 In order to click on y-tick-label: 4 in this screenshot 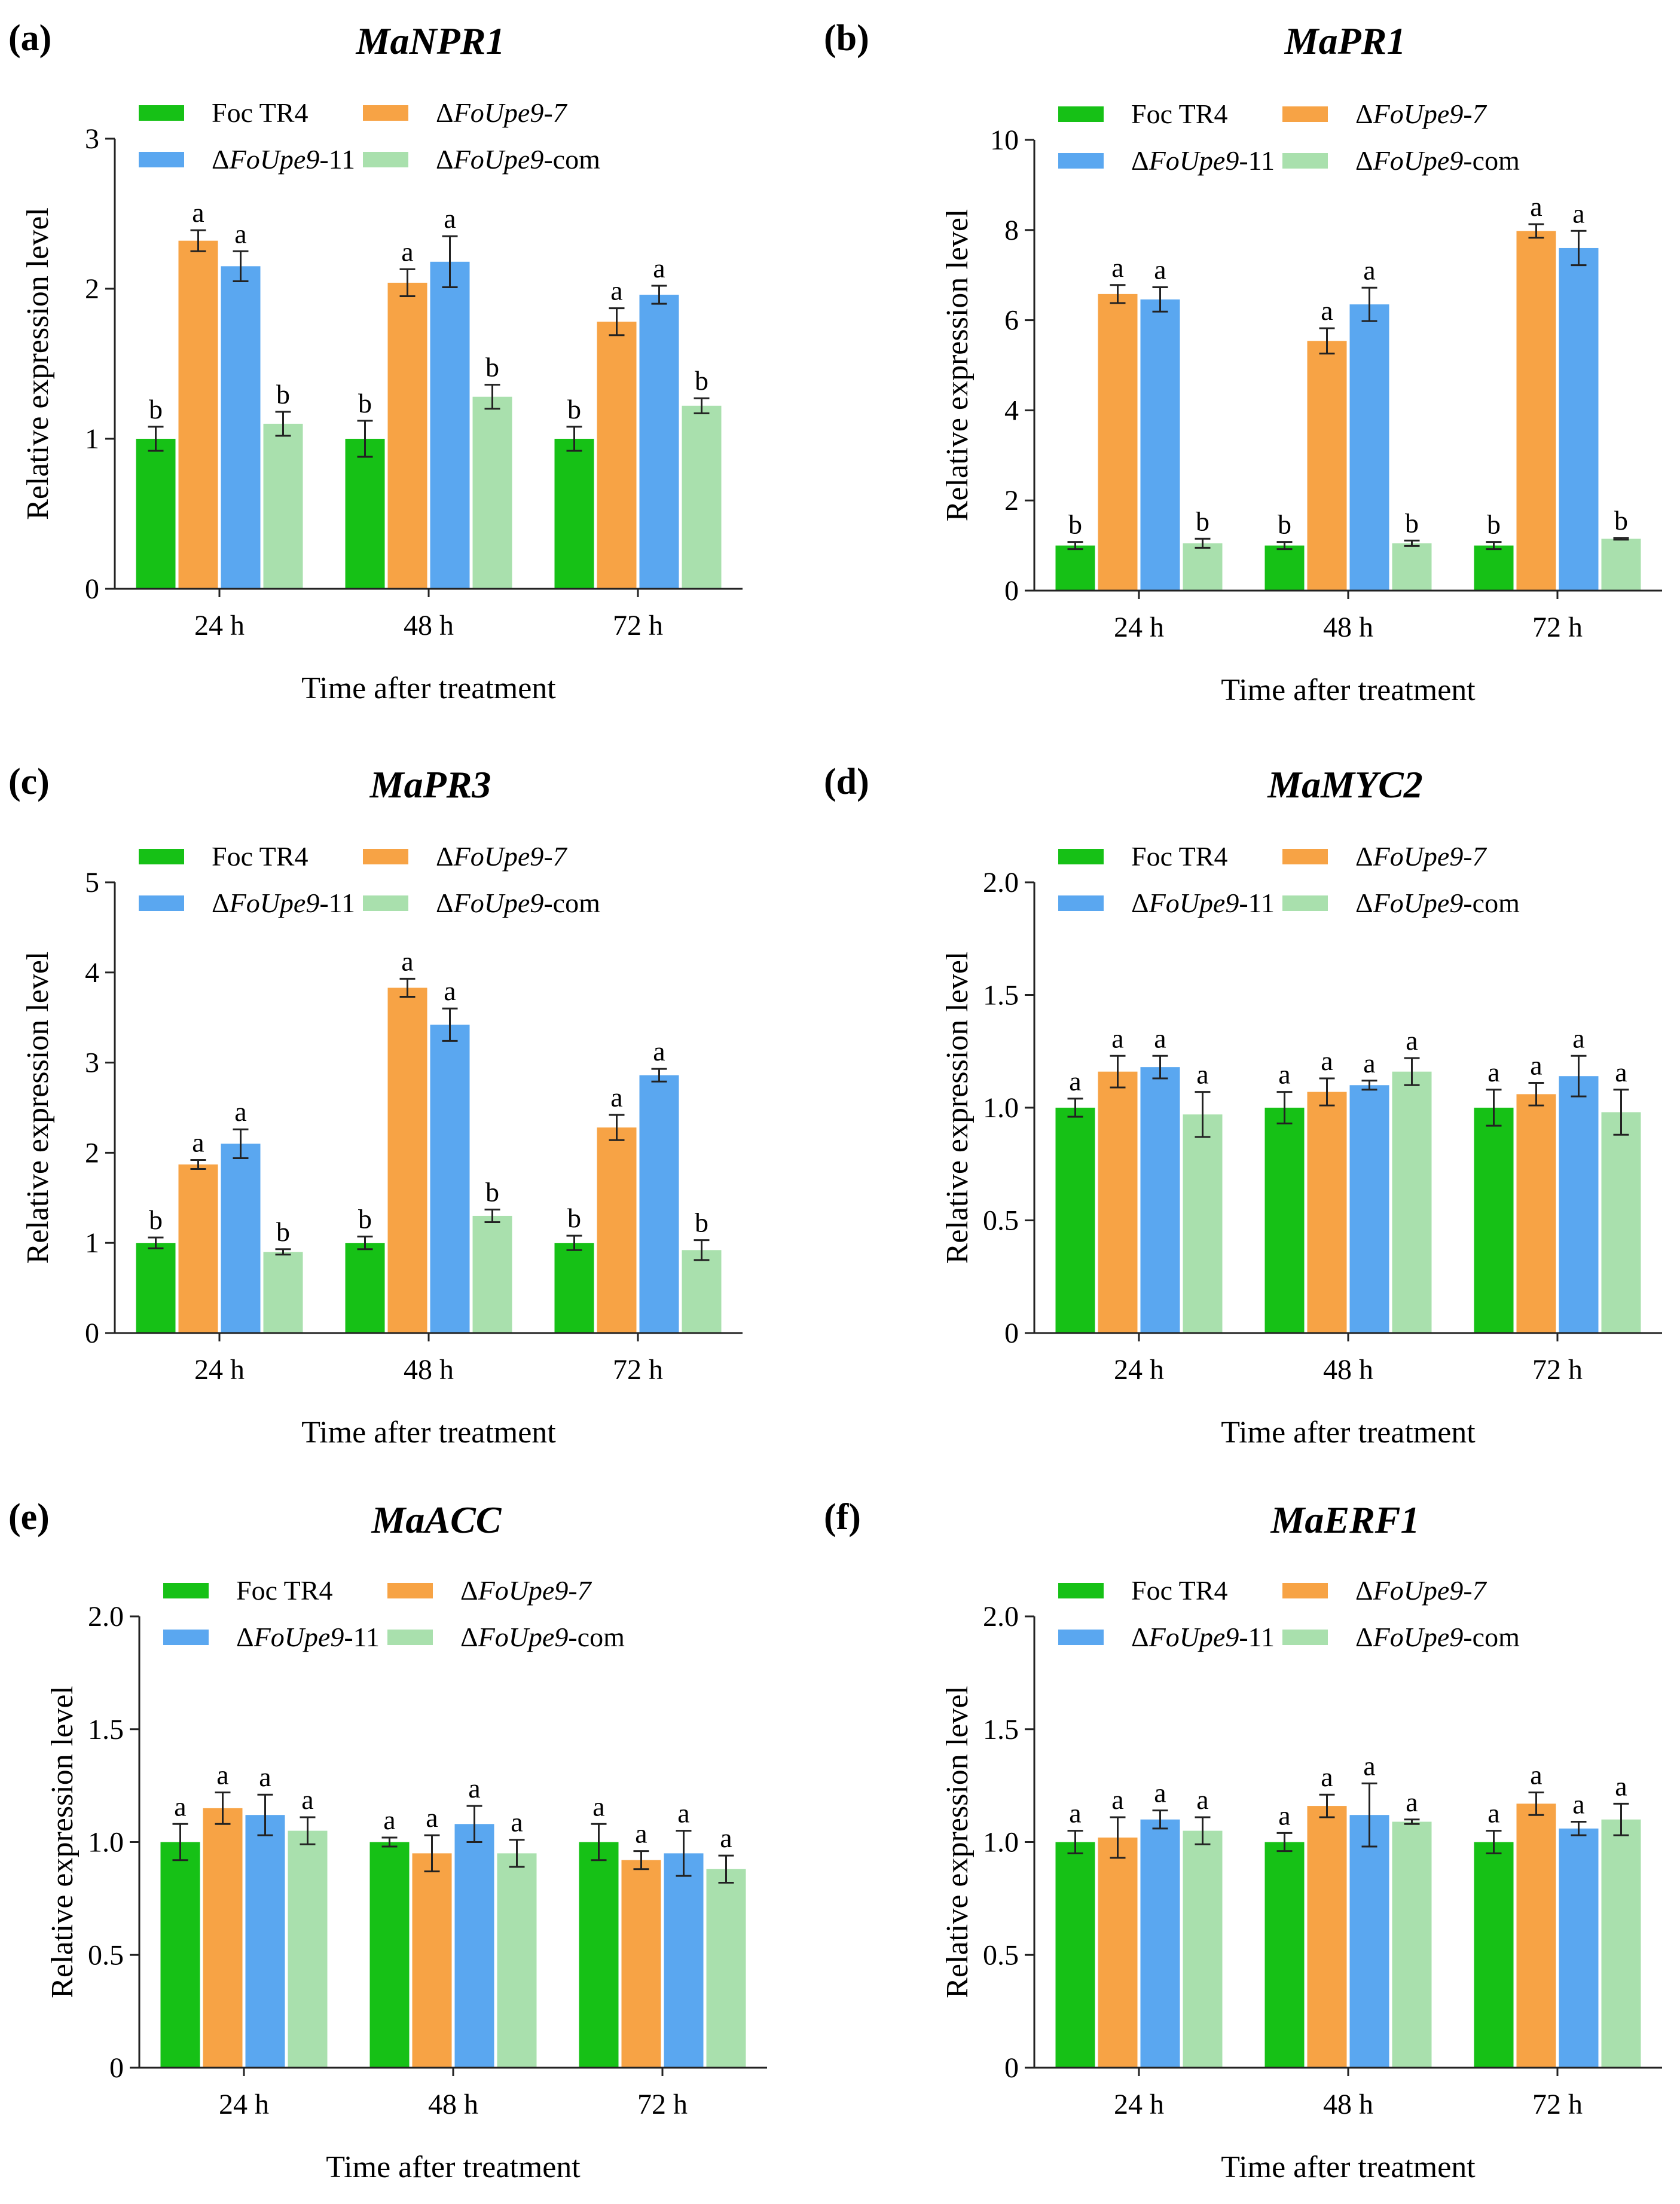, I will do `click(1011, 410)`.